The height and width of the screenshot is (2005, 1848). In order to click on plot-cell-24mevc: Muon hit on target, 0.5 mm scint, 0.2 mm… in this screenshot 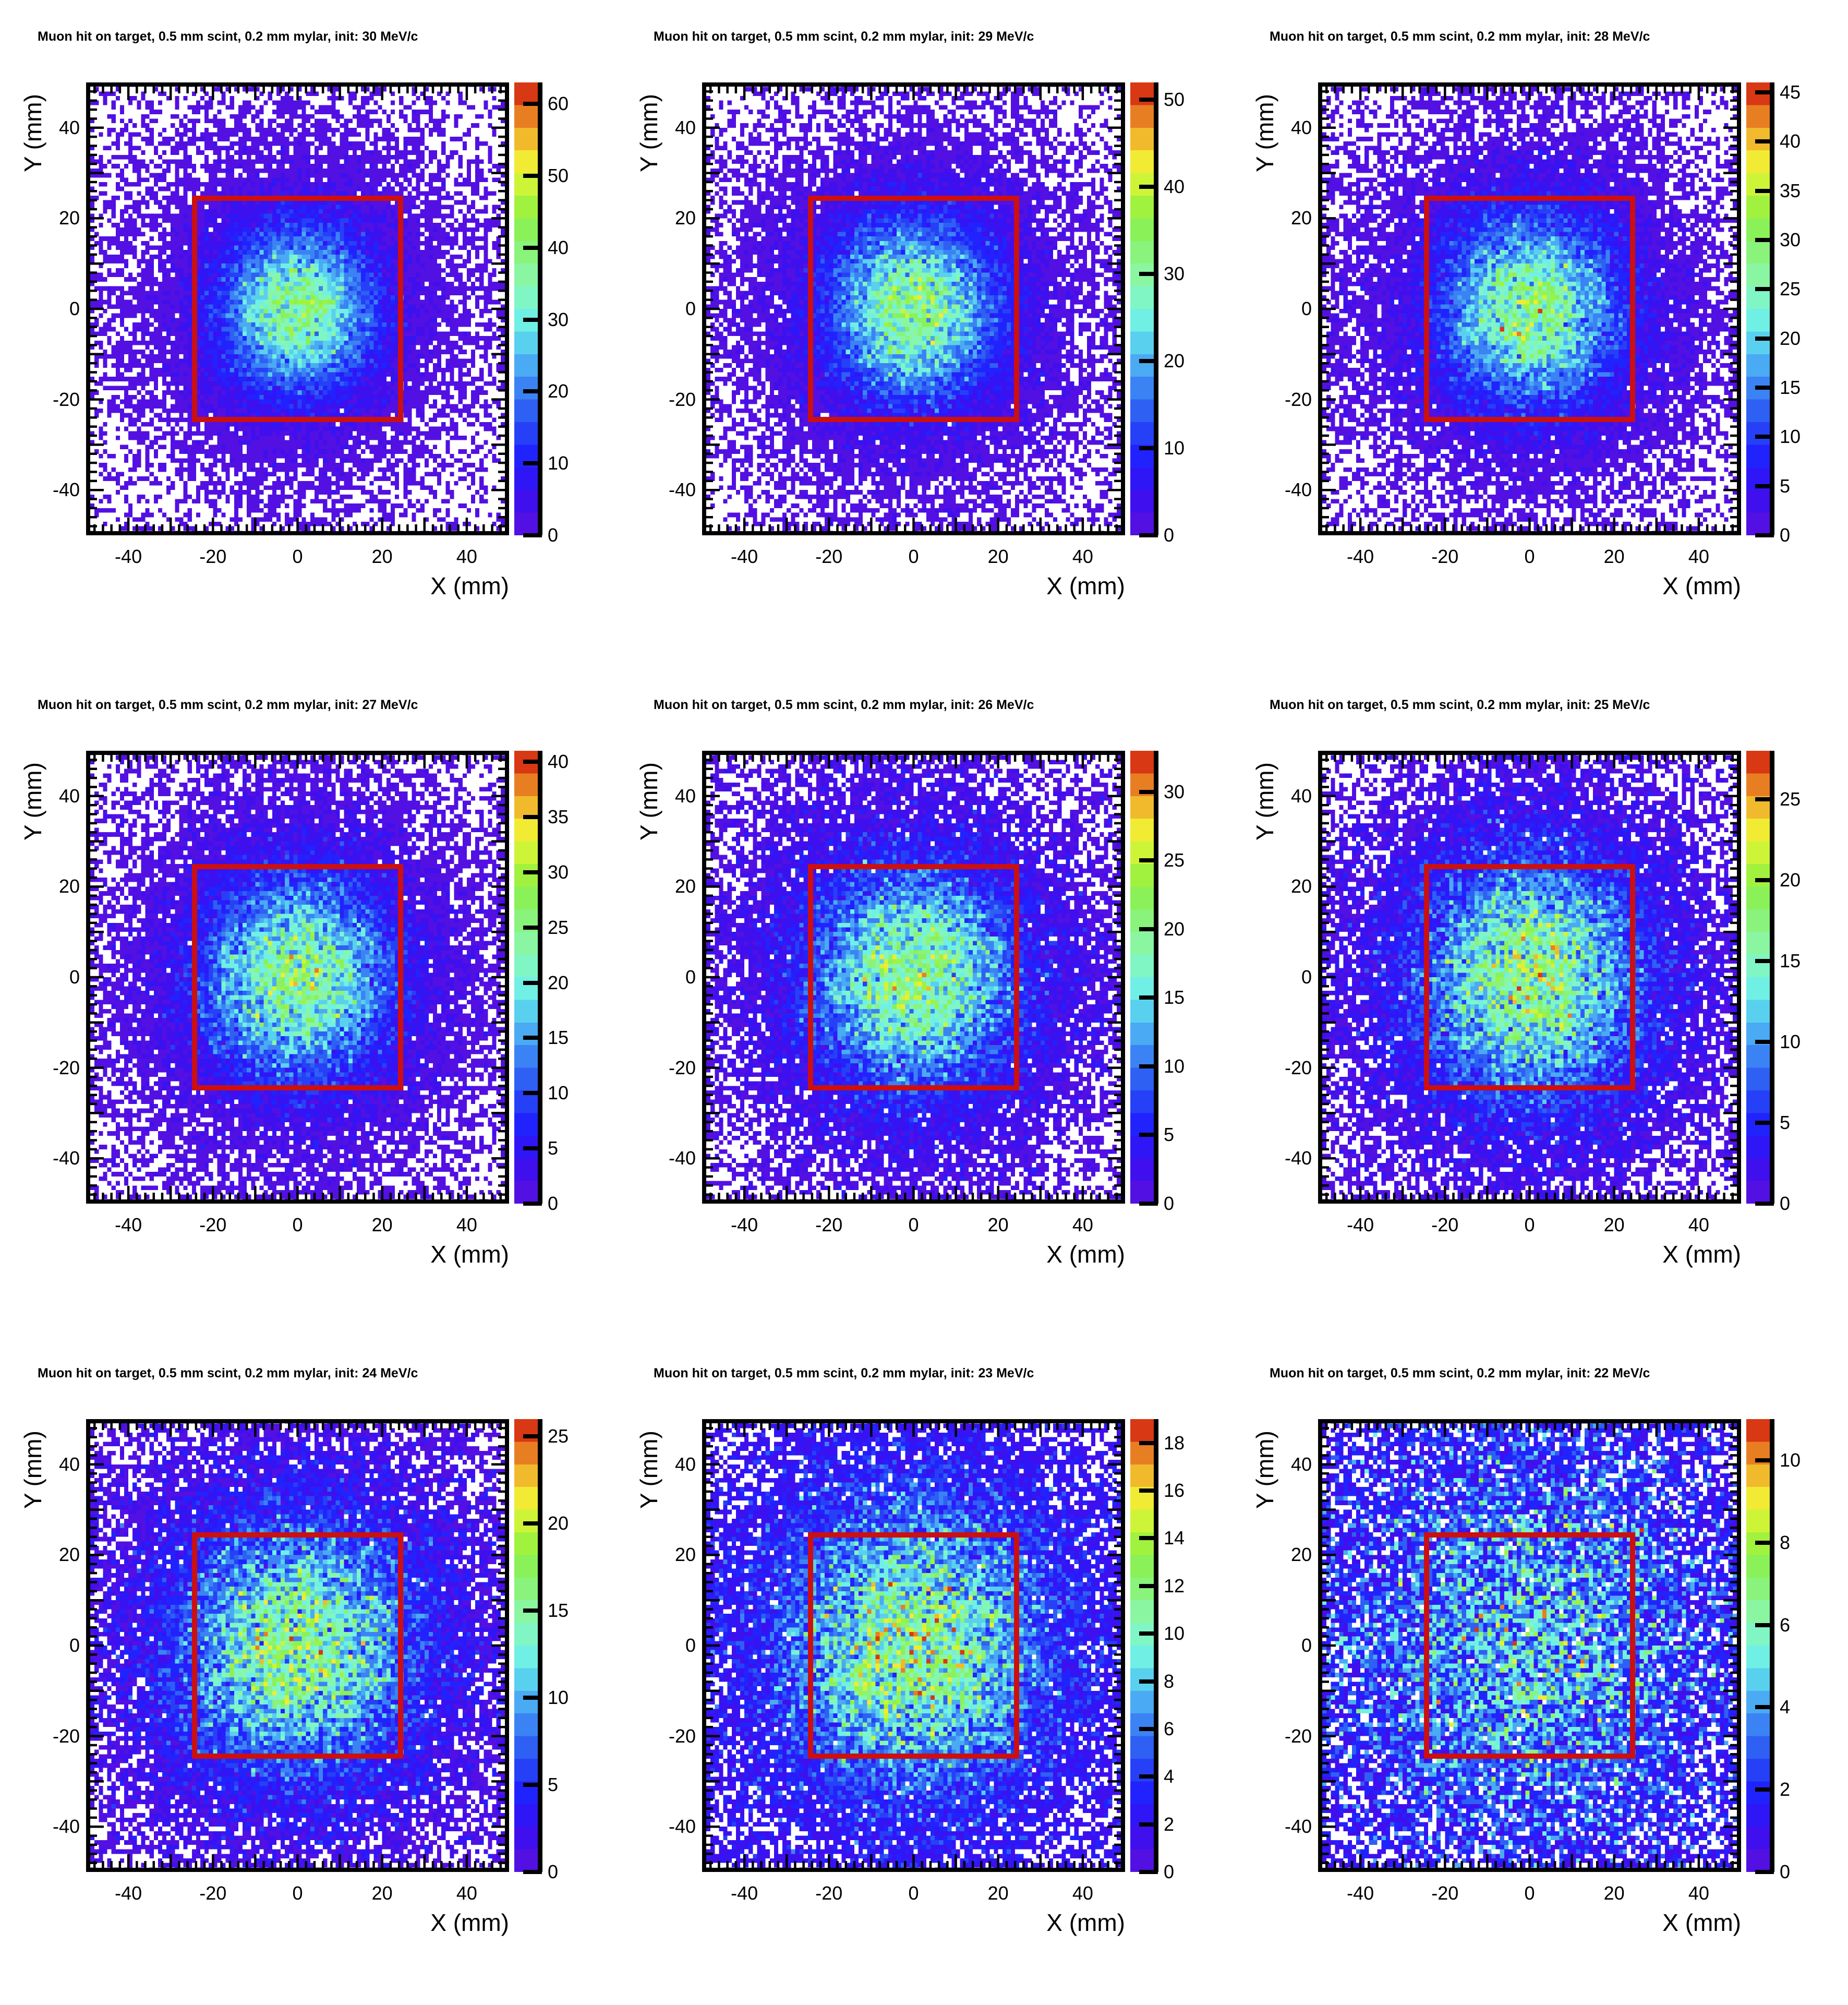, I will do `click(308, 1671)`.